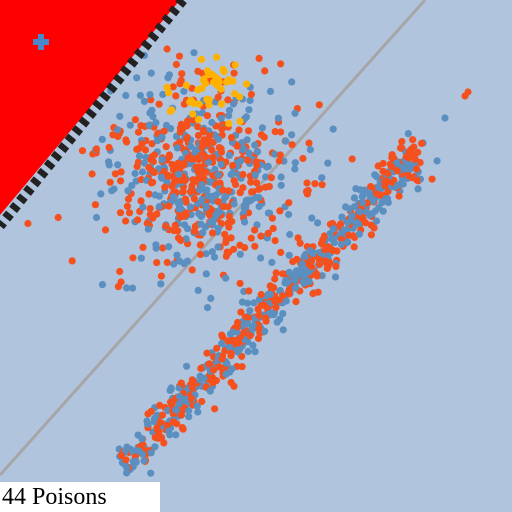 The height and width of the screenshot is (512, 512). Describe the element at coordinates (69, 497) in the screenshot. I see `poison-label: Poisons` at that location.